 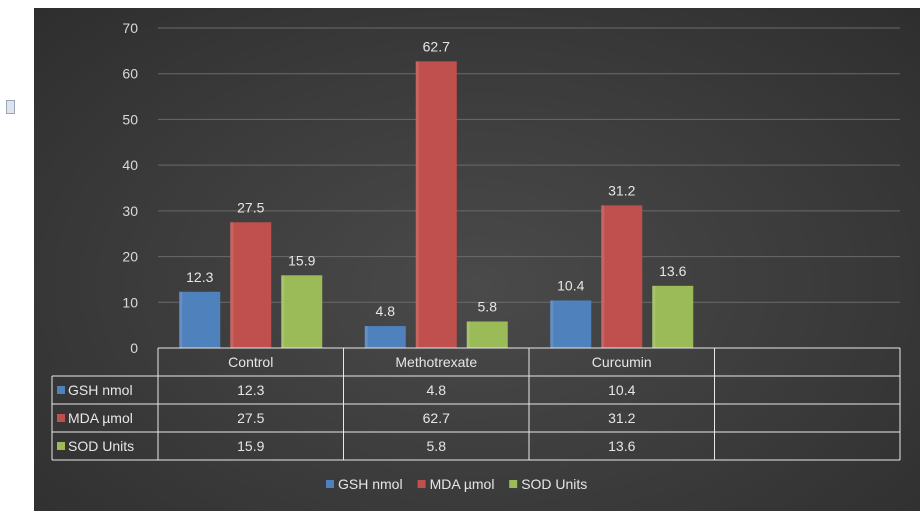 I want to click on category-label: Methotrexate, so click(x=436, y=362).